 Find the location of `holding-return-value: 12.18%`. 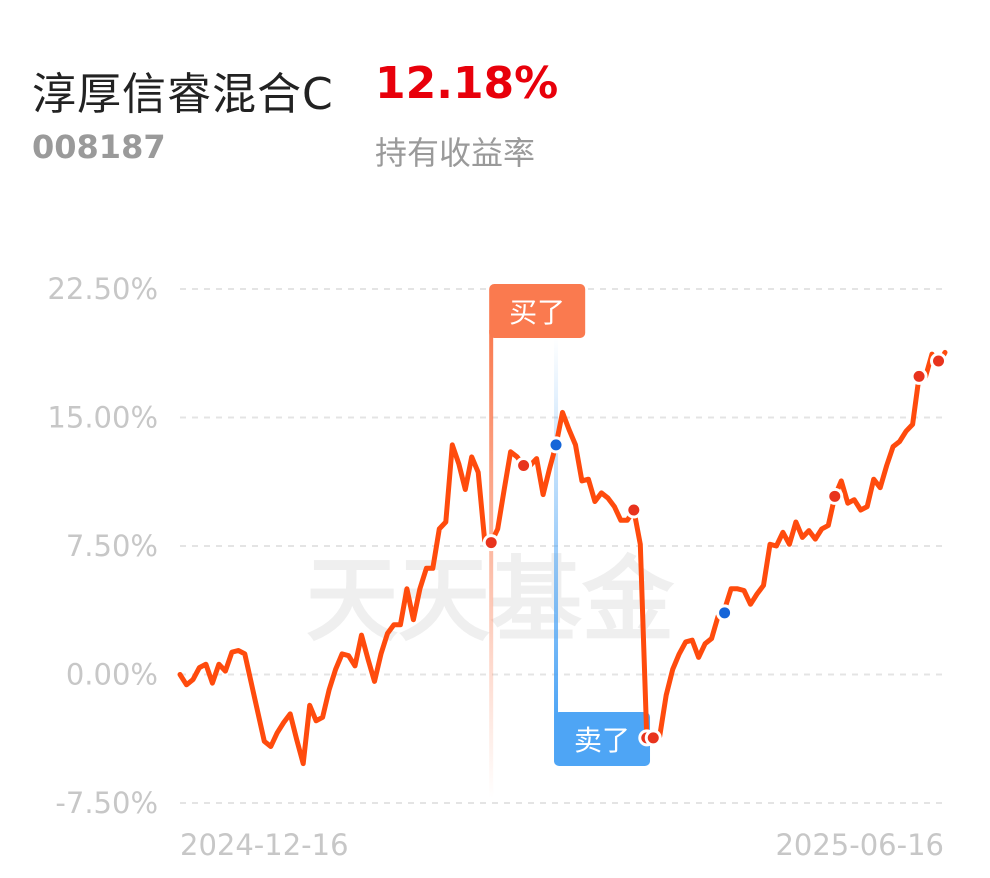

holding-return-value: 12.18% is located at coordinates (467, 83).